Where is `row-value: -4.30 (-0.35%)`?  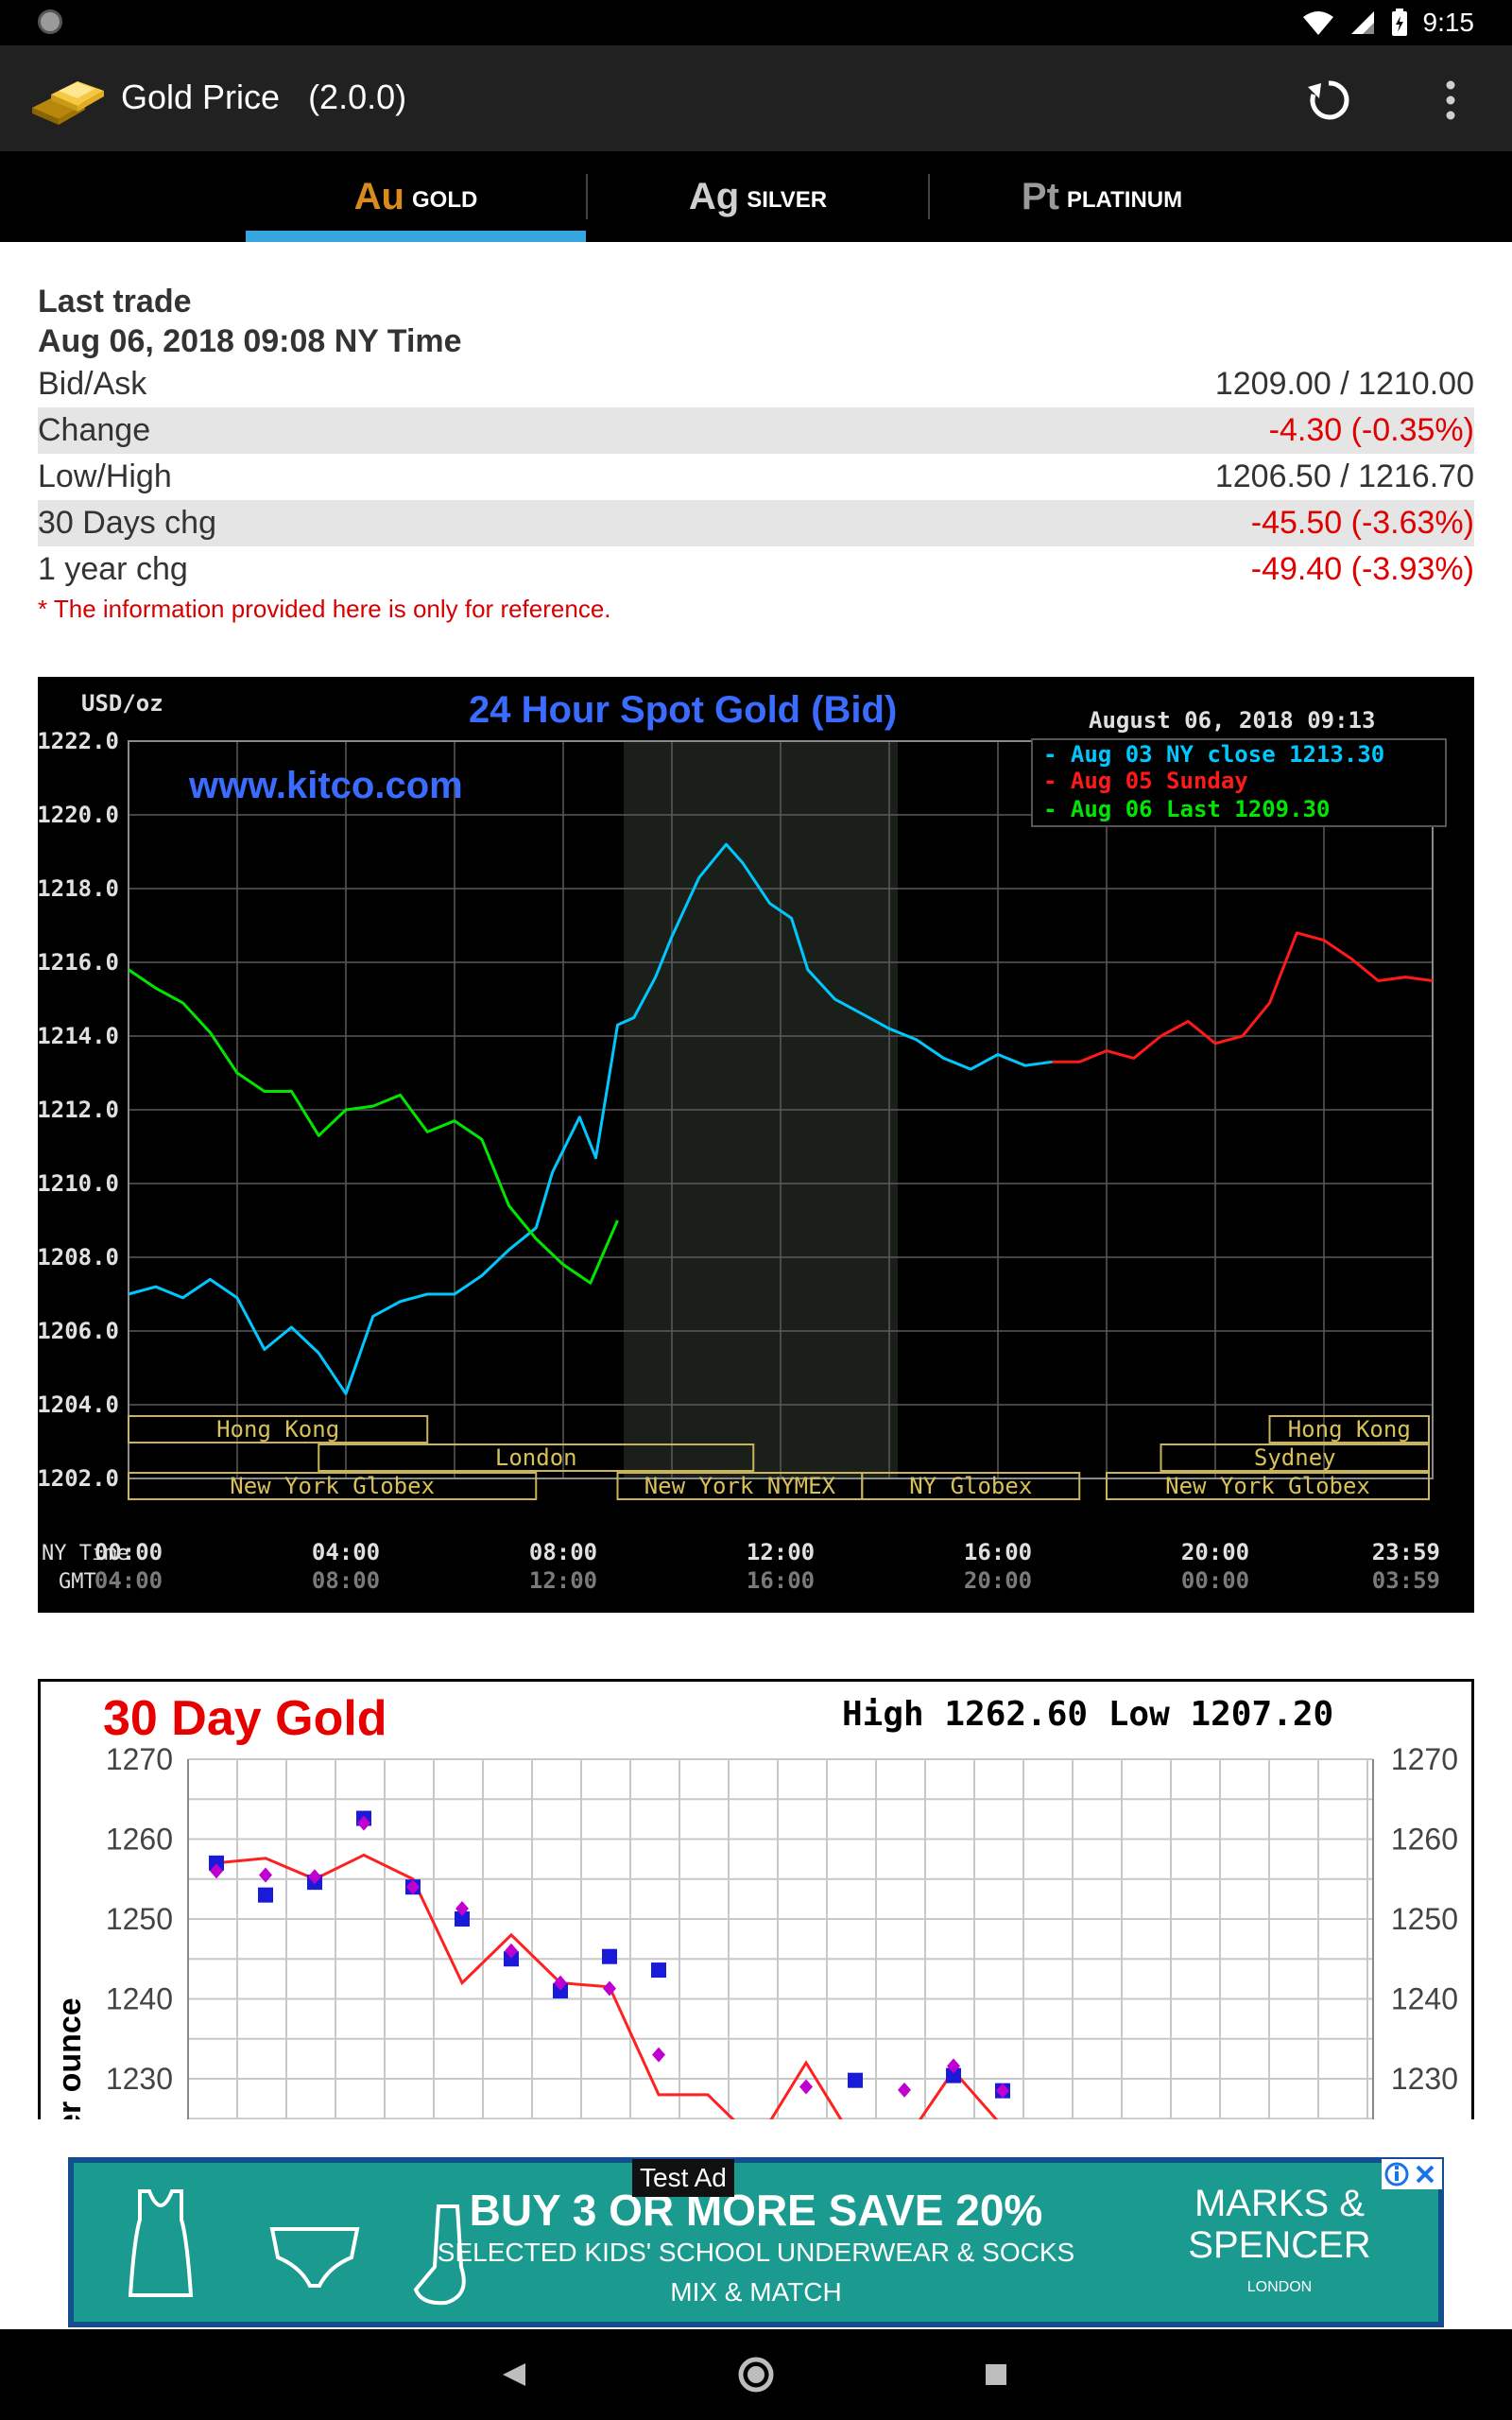 row-value: -4.30 (-0.35%) is located at coordinates (1371, 430).